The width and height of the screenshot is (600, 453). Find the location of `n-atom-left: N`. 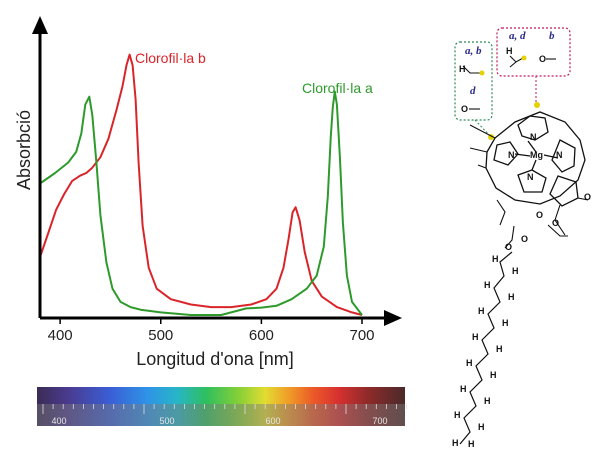

n-atom-left: N is located at coordinates (511, 155).